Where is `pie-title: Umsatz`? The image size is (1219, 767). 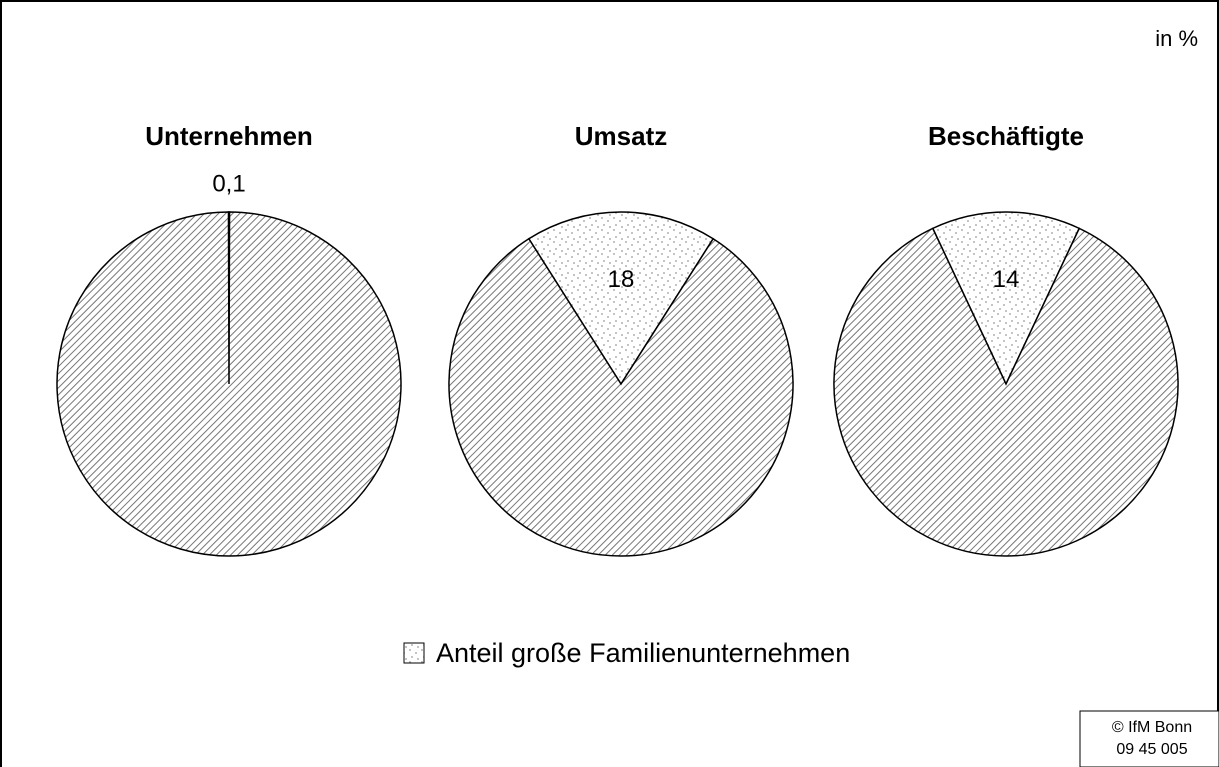 pie-title: Umsatz is located at coordinates (621, 136).